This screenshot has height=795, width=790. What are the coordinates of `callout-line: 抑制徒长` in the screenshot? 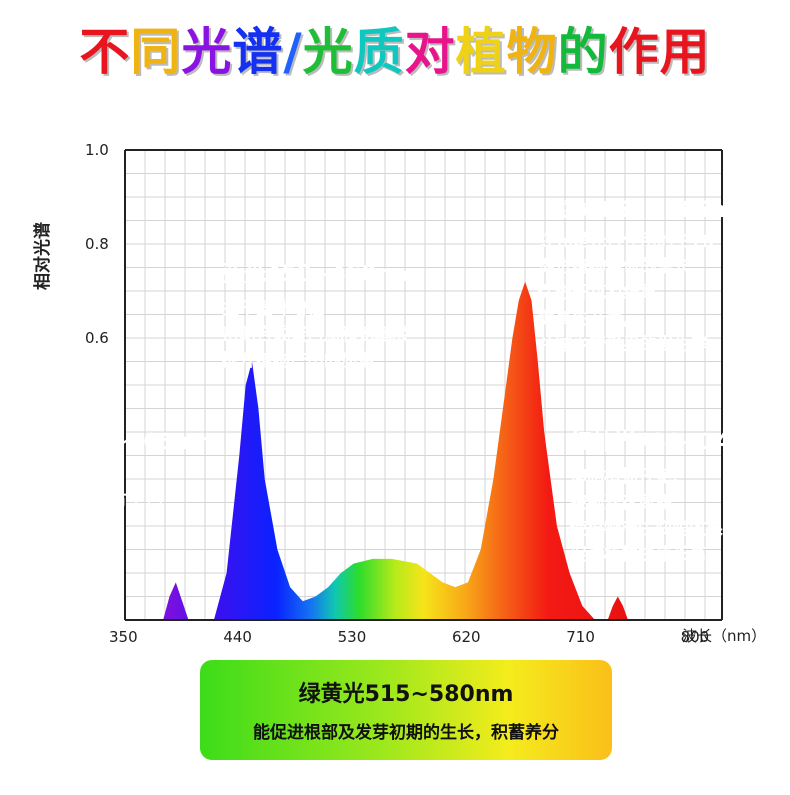 It's located at (54, 473).